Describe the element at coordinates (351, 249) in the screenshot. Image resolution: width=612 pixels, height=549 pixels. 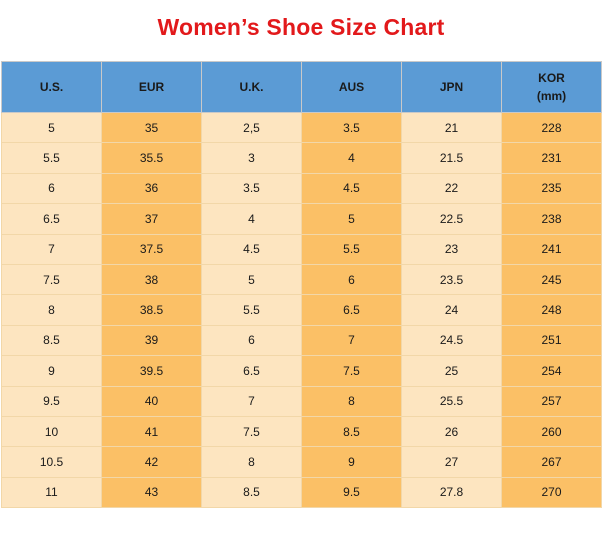
I see `cell-aus: 5.5` at that location.